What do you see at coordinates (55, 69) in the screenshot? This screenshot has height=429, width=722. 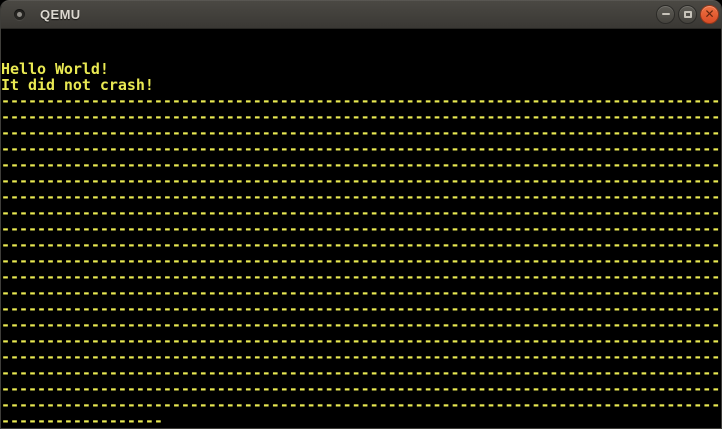 I see `console-row: Hello World!` at bounding box center [55, 69].